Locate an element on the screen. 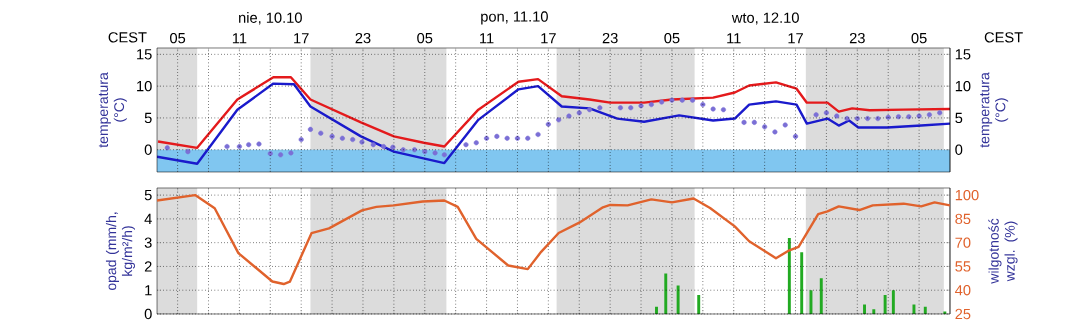  y2-axis-title: temperatura (°C) is located at coordinates (994, 110).